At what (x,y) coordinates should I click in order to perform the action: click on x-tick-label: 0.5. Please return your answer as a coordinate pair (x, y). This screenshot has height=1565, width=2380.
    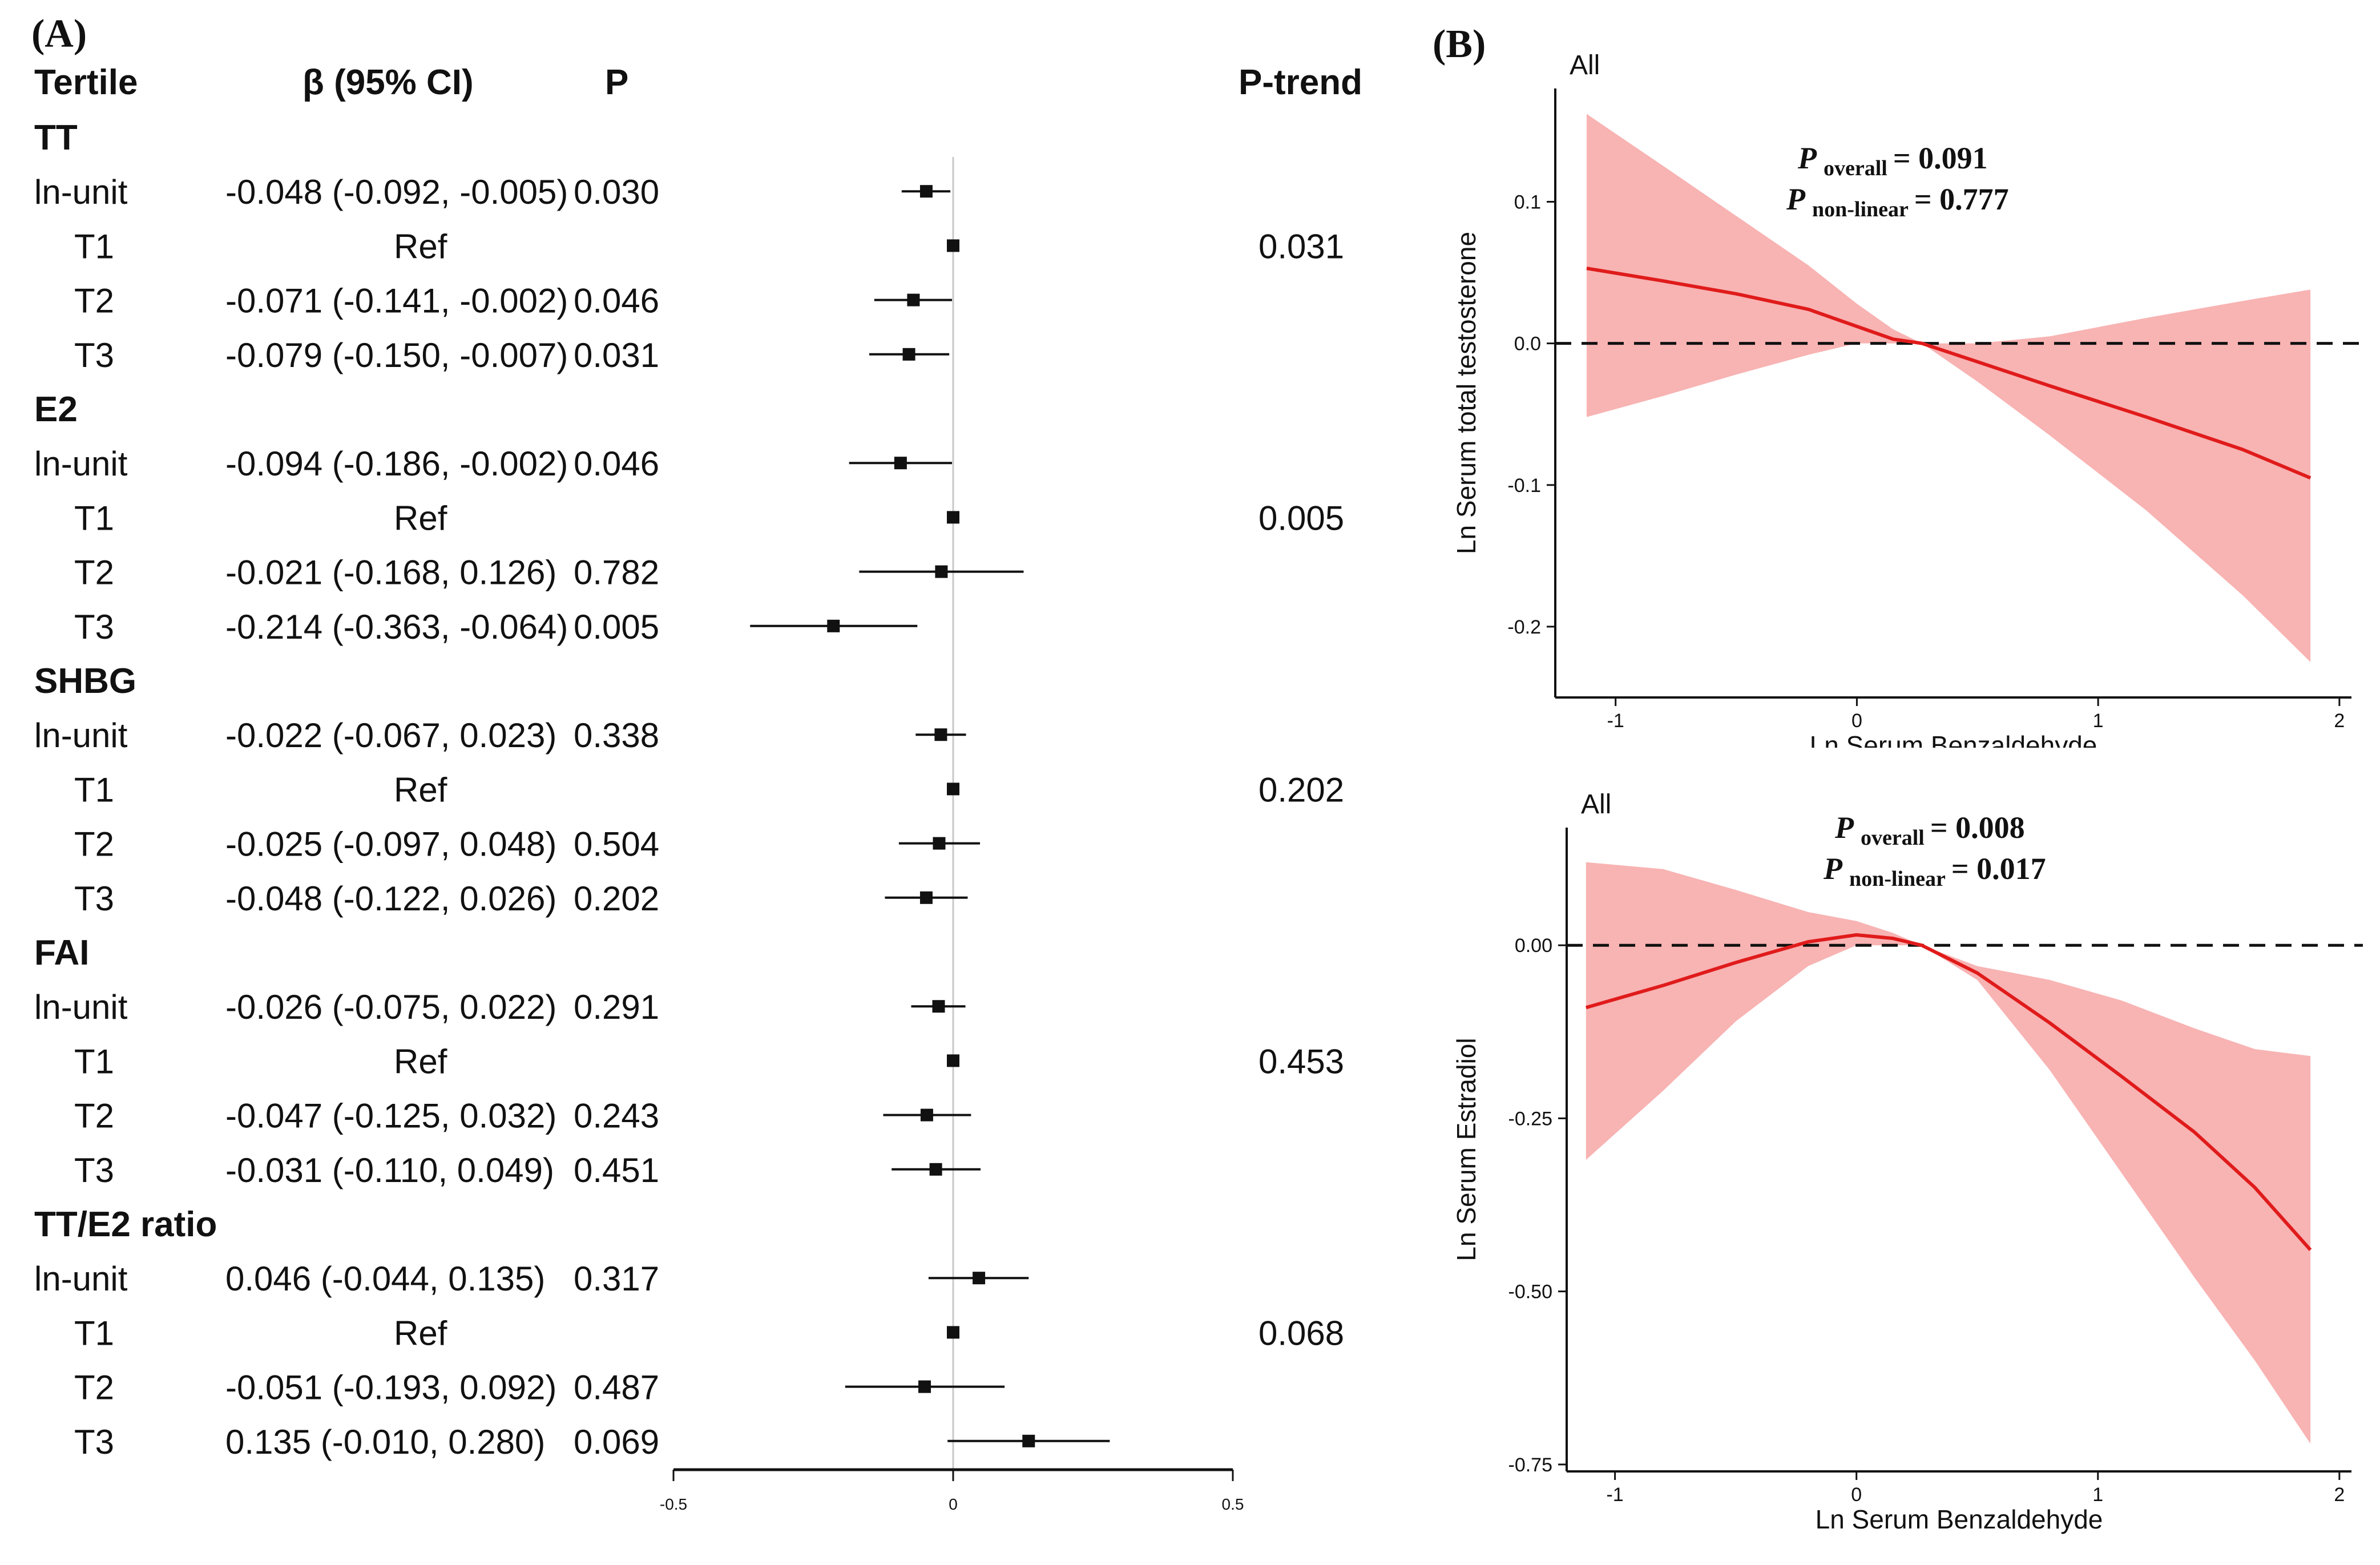
    Looking at the image, I should click on (1233, 1504).